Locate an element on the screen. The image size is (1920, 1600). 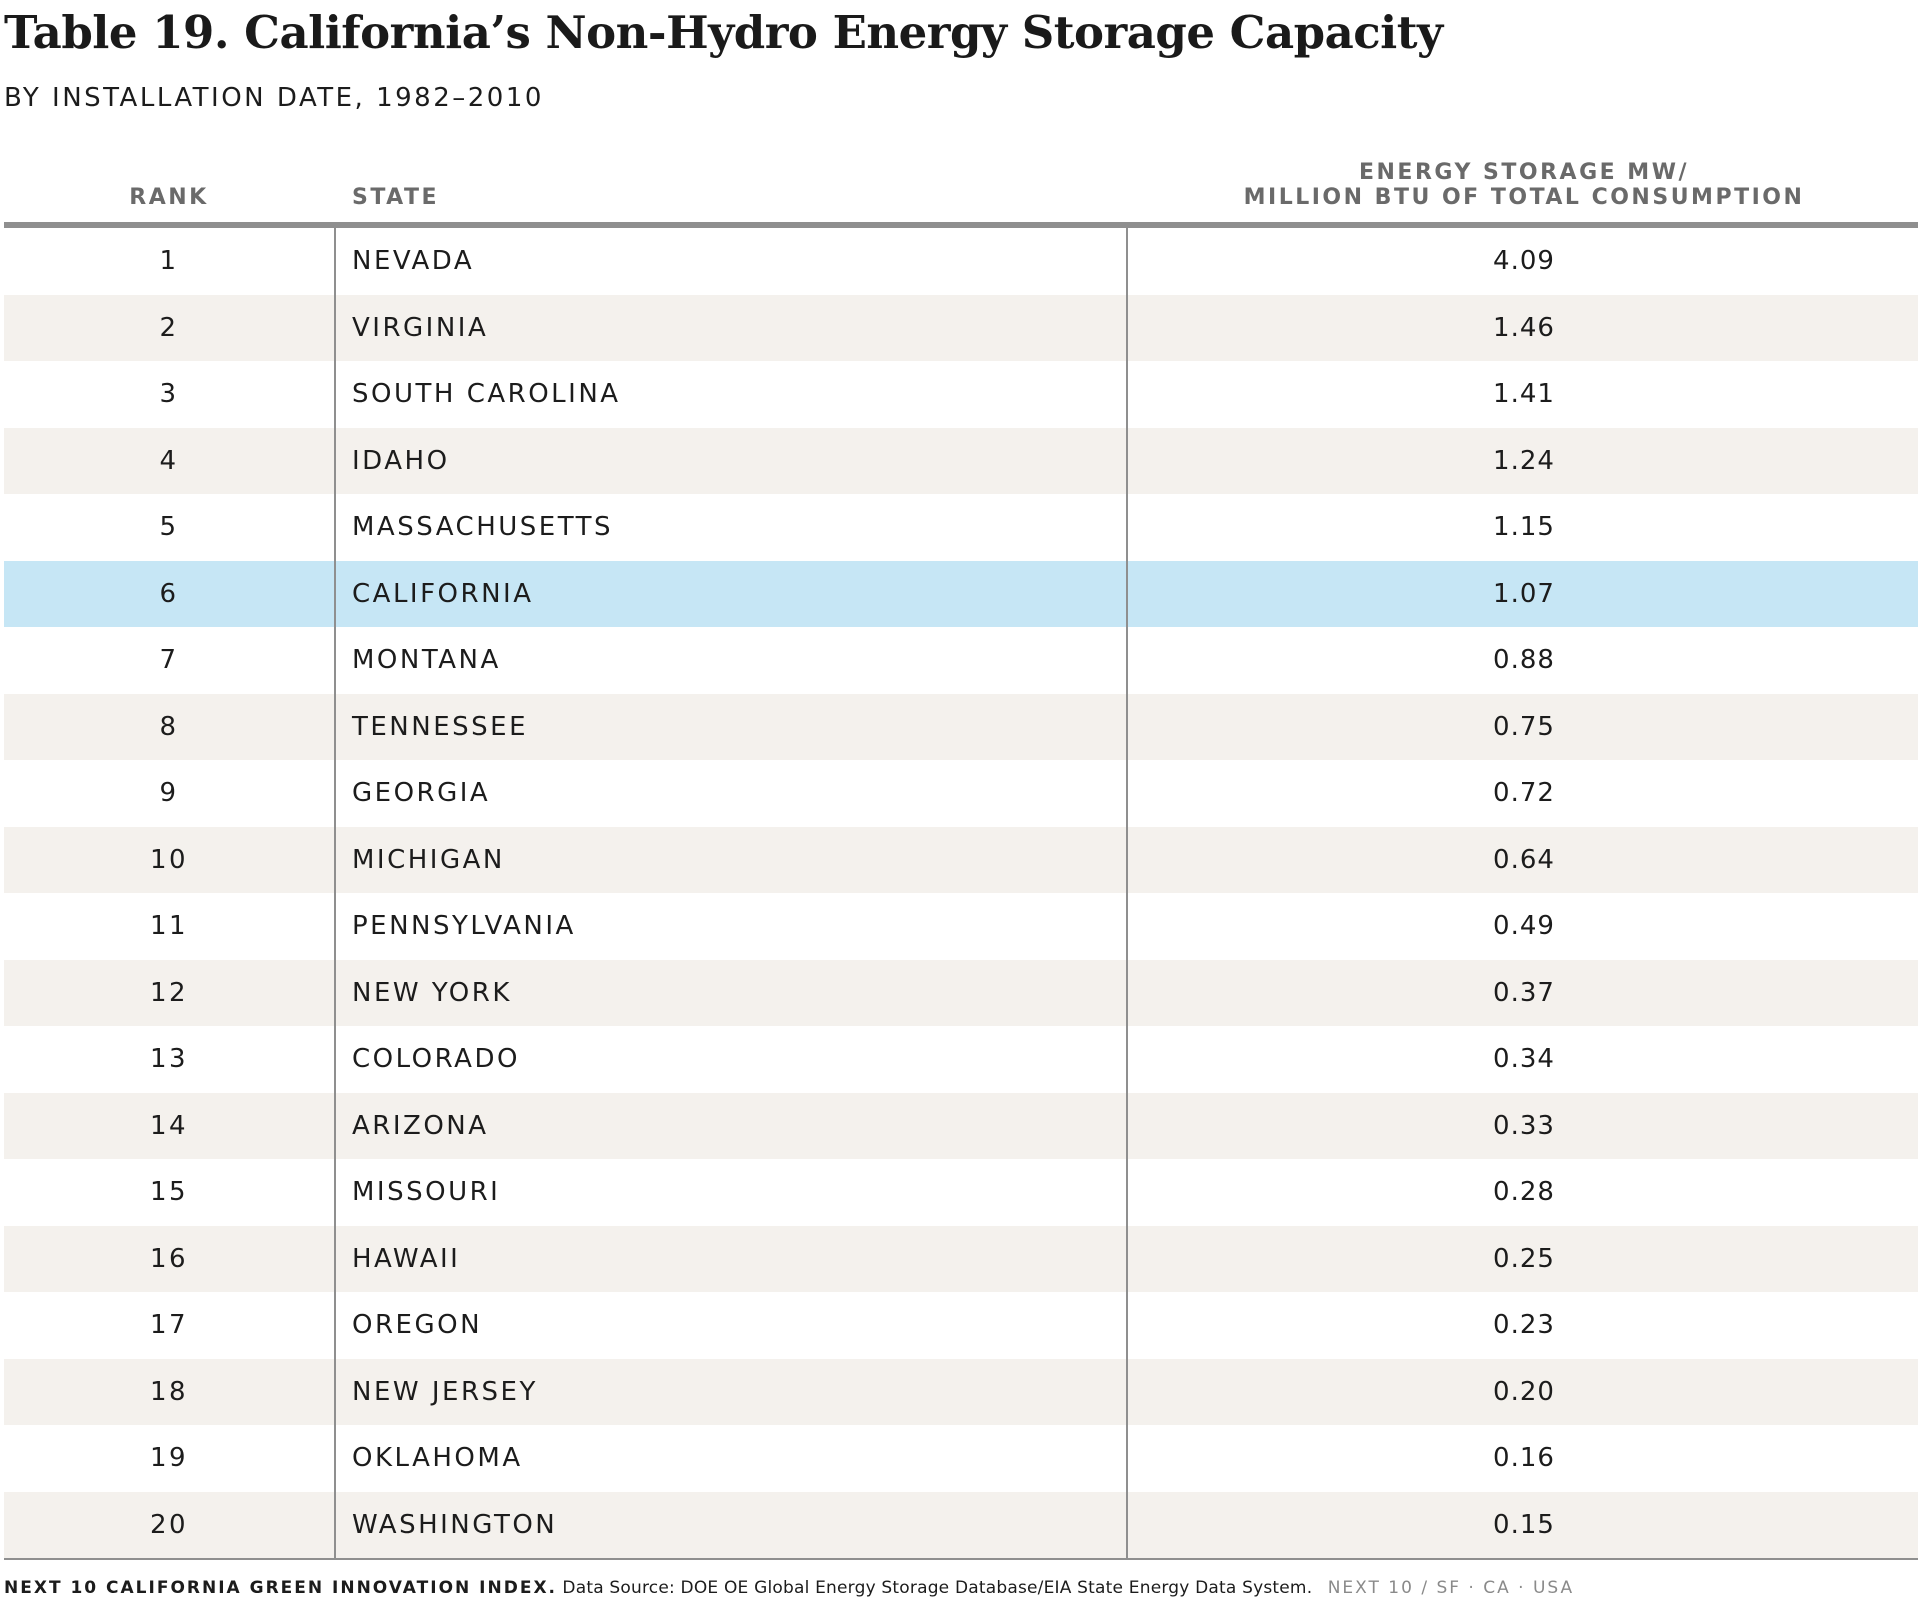
value-cell: 0.25 is located at coordinates (1524, 1258).